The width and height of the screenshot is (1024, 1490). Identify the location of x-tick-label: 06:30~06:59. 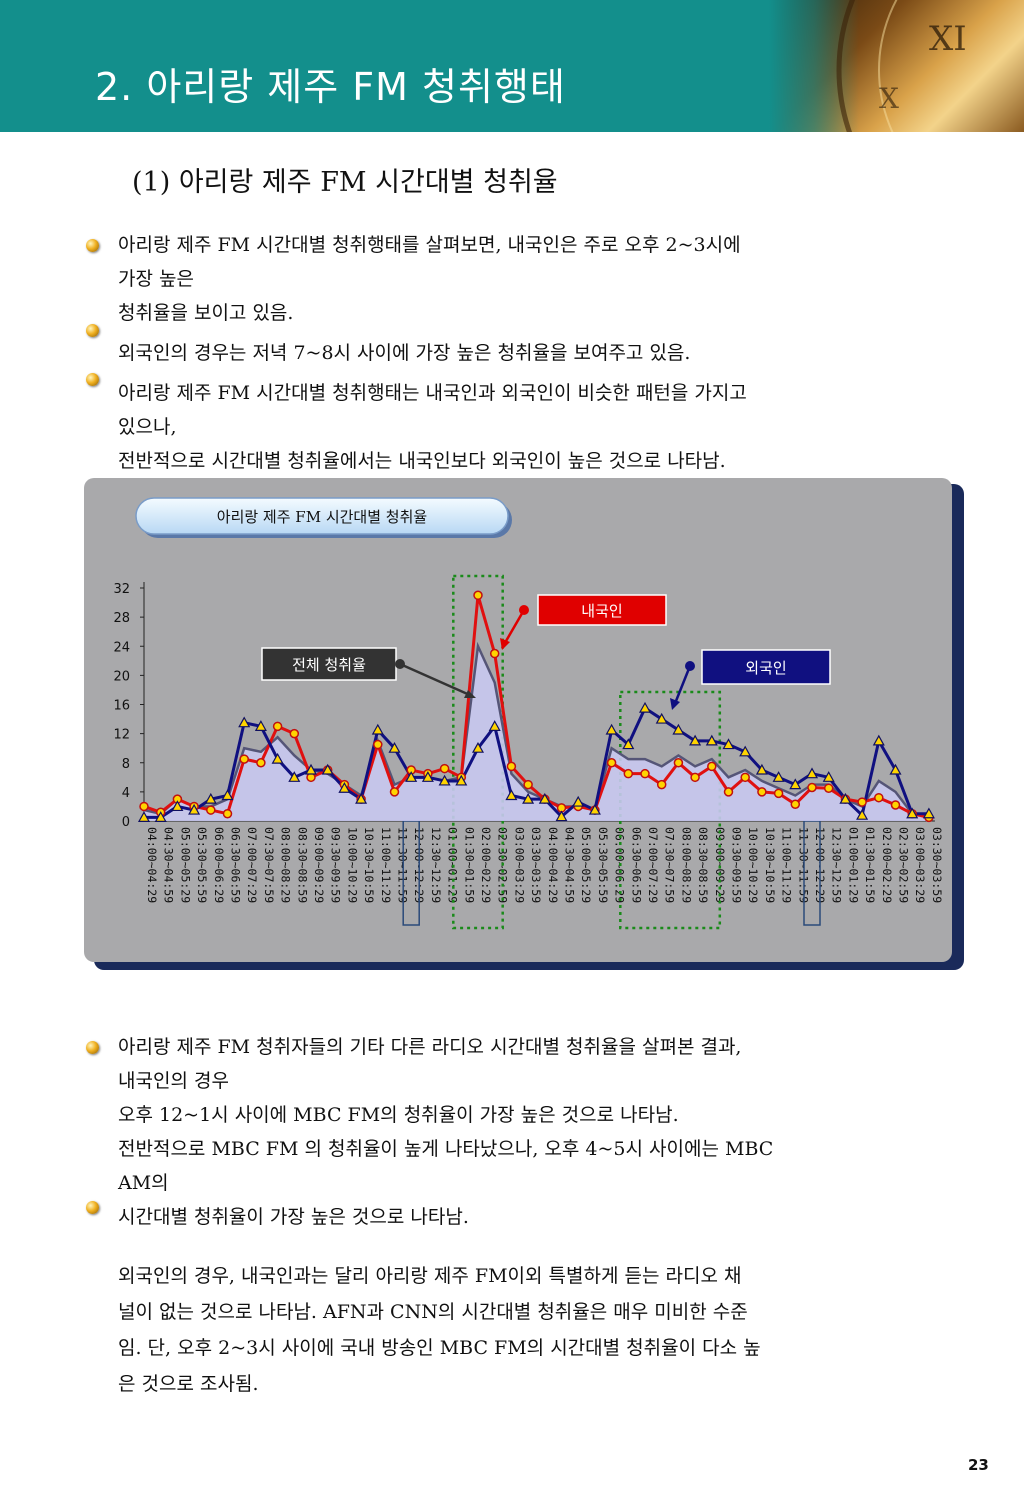
(236, 865).